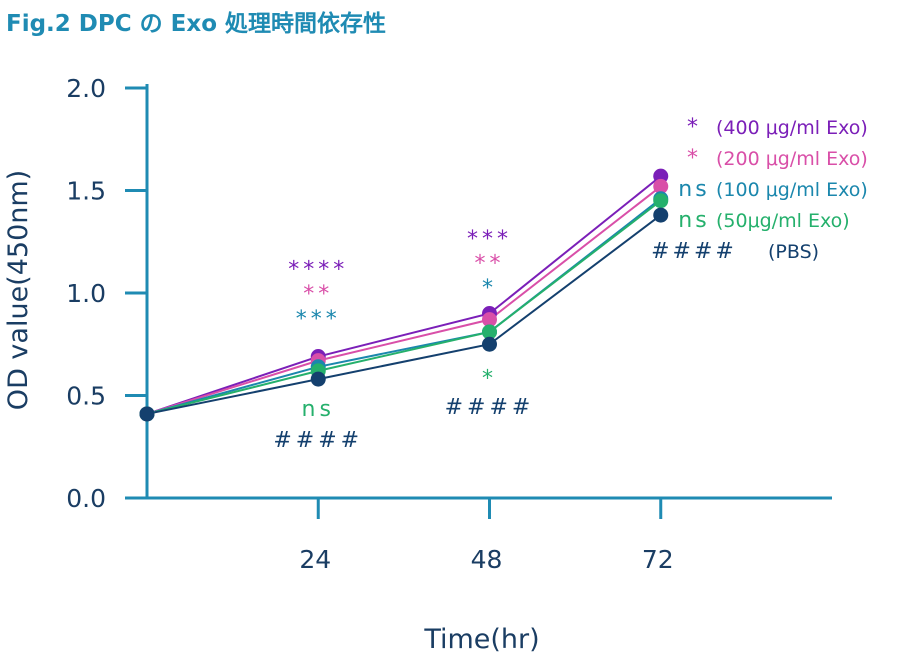 The image size is (904, 664). Describe the element at coordinates (196, 24) in the screenshot. I see `figure-title: Fig.2 DPC の Exo 処理時間依存性` at that location.